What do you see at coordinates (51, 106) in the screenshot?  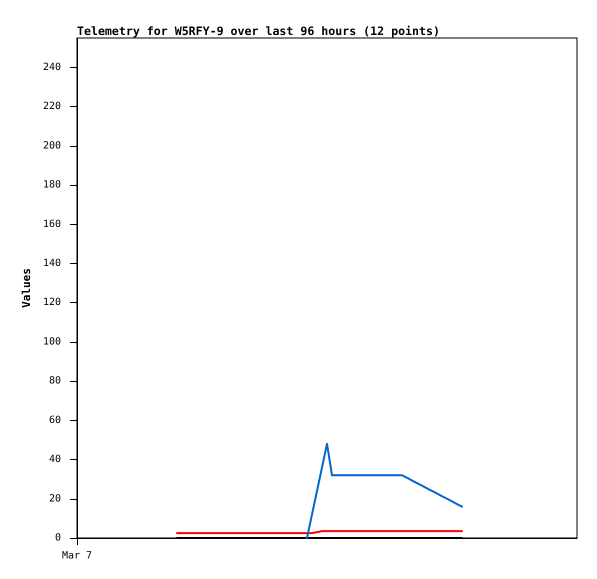 I see `y-tick-label: 220` at bounding box center [51, 106].